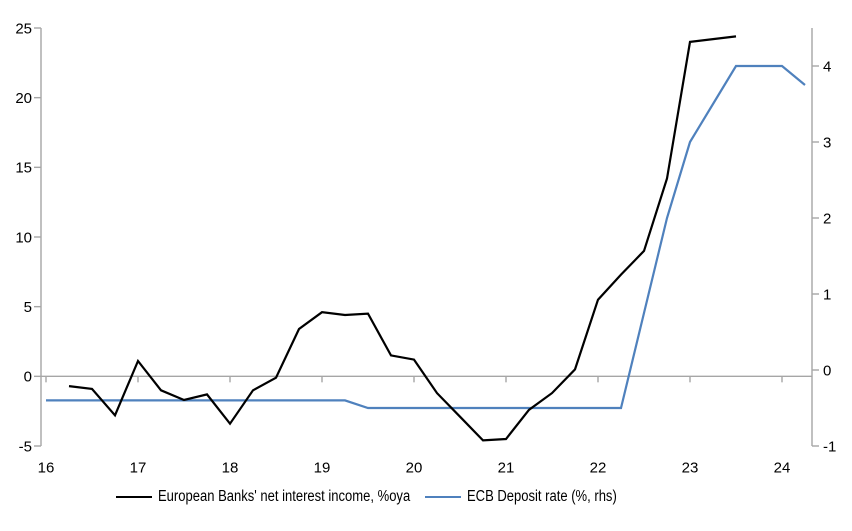 The width and height of the screenshot is (852, 531). What do you see at coordinates (25, 446) in the screenshot?
I see `left-axis-tick-label: -5` at bounding box center [25, 446].